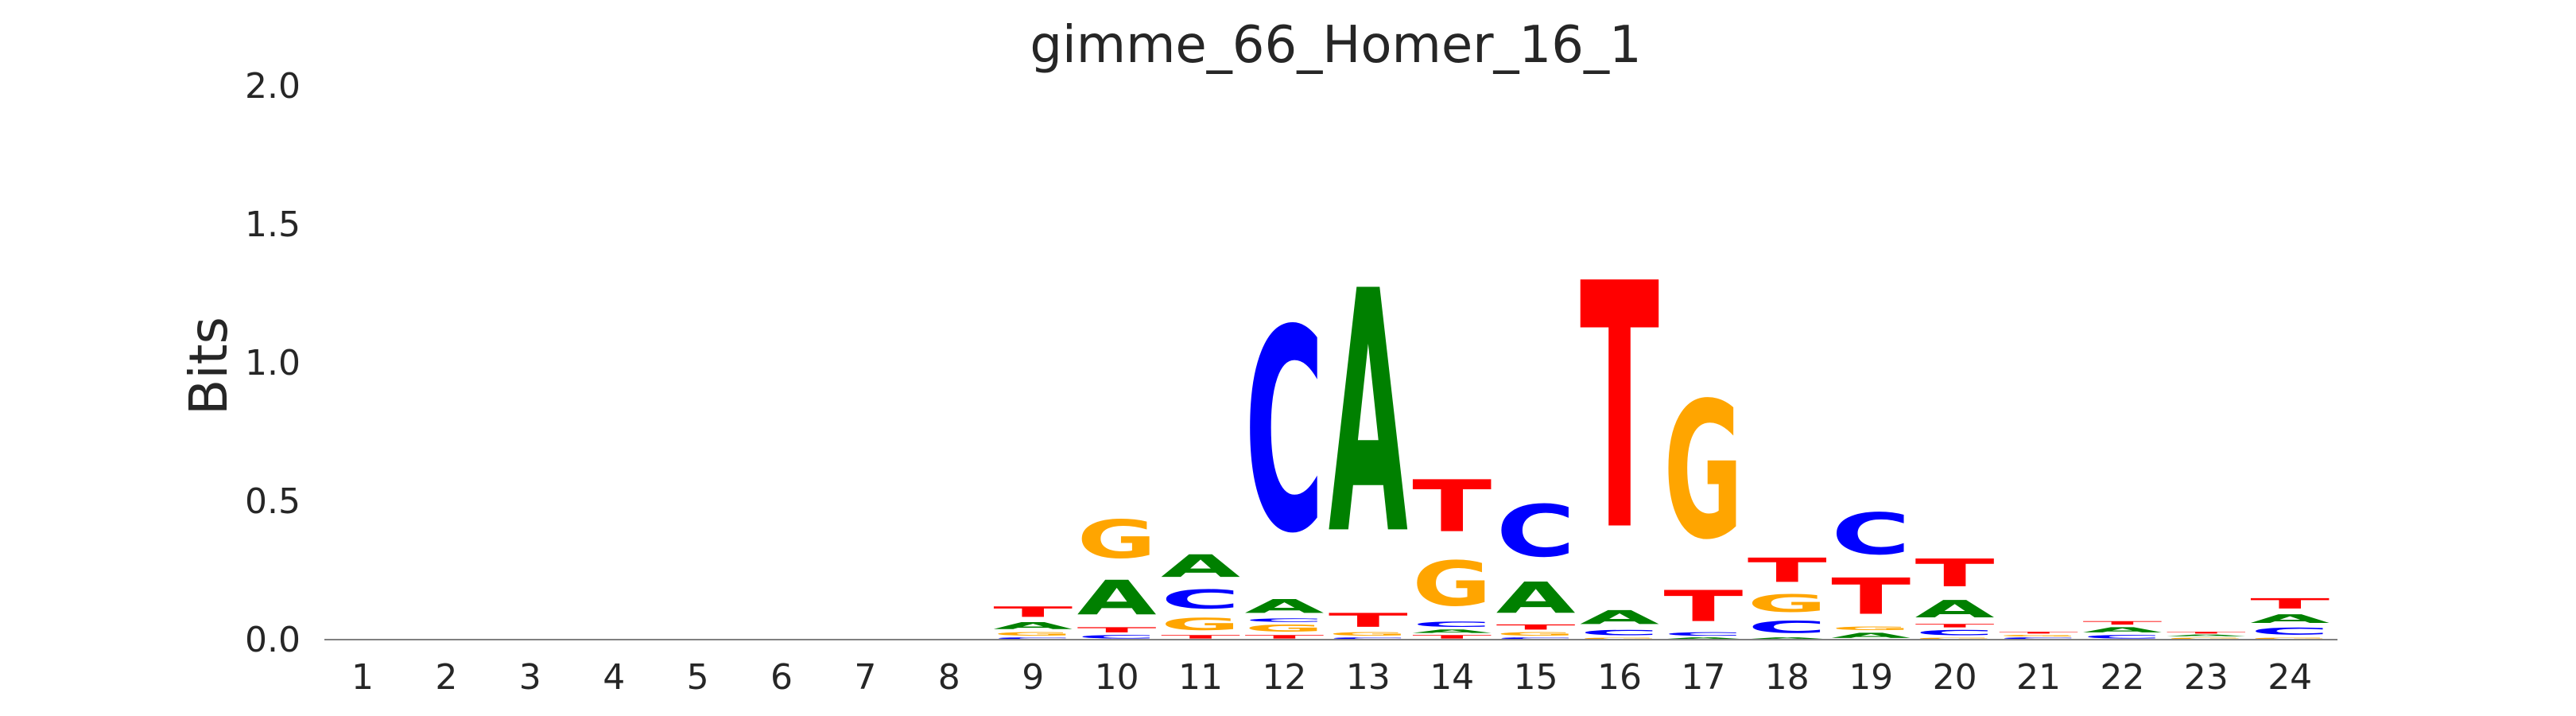 The width and height of the screenshot is (2576, 716). I want to click on y-tick-label: 1.5, so click(273, 224).